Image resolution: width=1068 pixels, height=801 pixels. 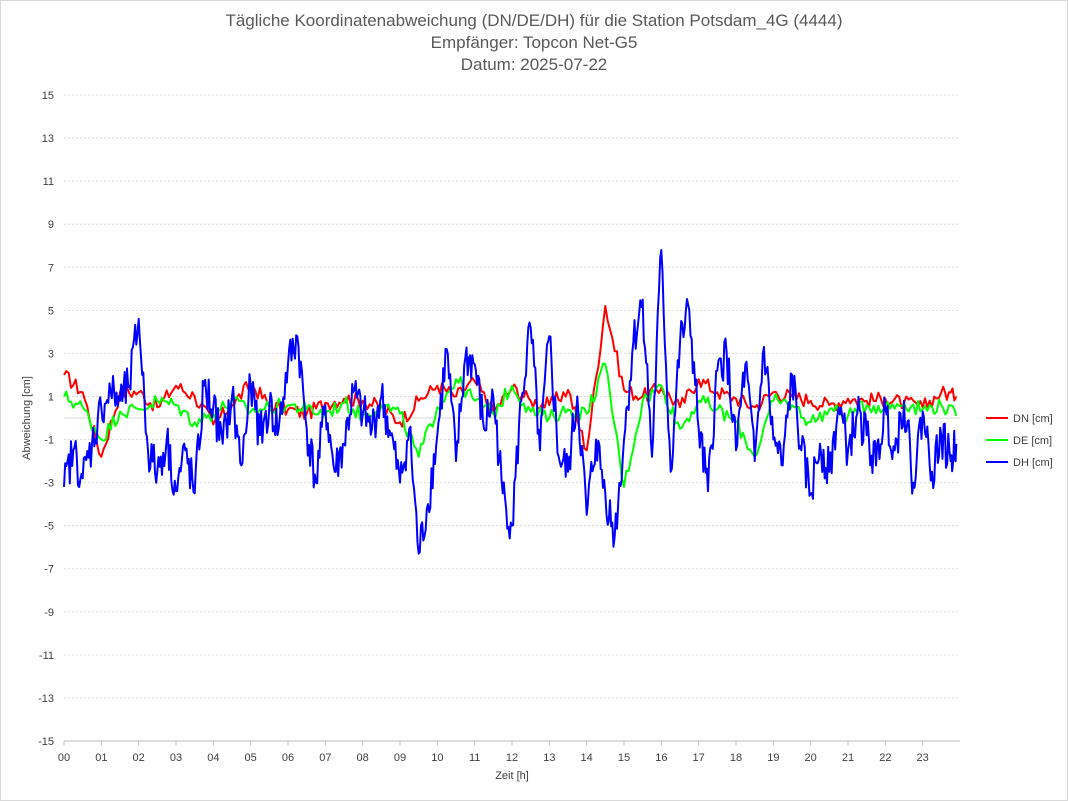 I want to click on y-axis-ticks: 15 13 11 9 7 5 3 1 -1 -3 -5 -7 -9 -11 -13 -15, so click(x=46, y=419).